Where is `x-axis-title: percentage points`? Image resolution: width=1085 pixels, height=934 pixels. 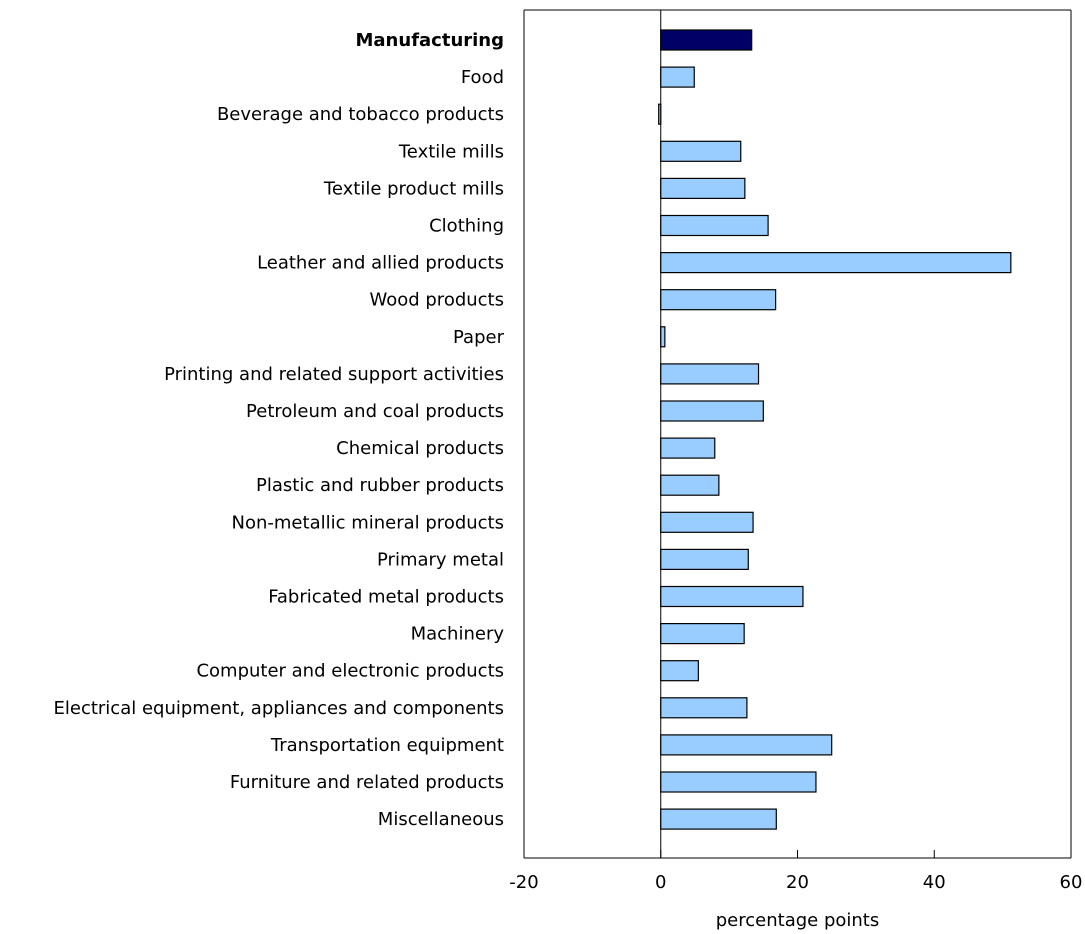
x-axis-title: percentage points is located at coordinates (797, 920).